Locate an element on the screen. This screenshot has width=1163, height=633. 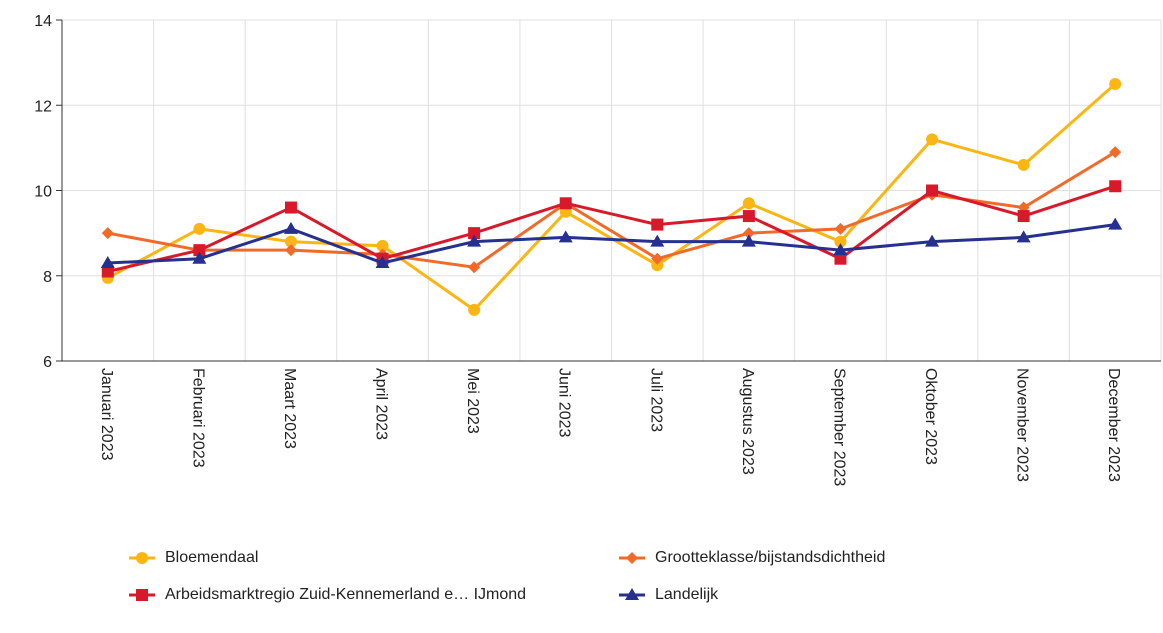
legend-item: Bloemendaal is located at coordinates (356, 558).